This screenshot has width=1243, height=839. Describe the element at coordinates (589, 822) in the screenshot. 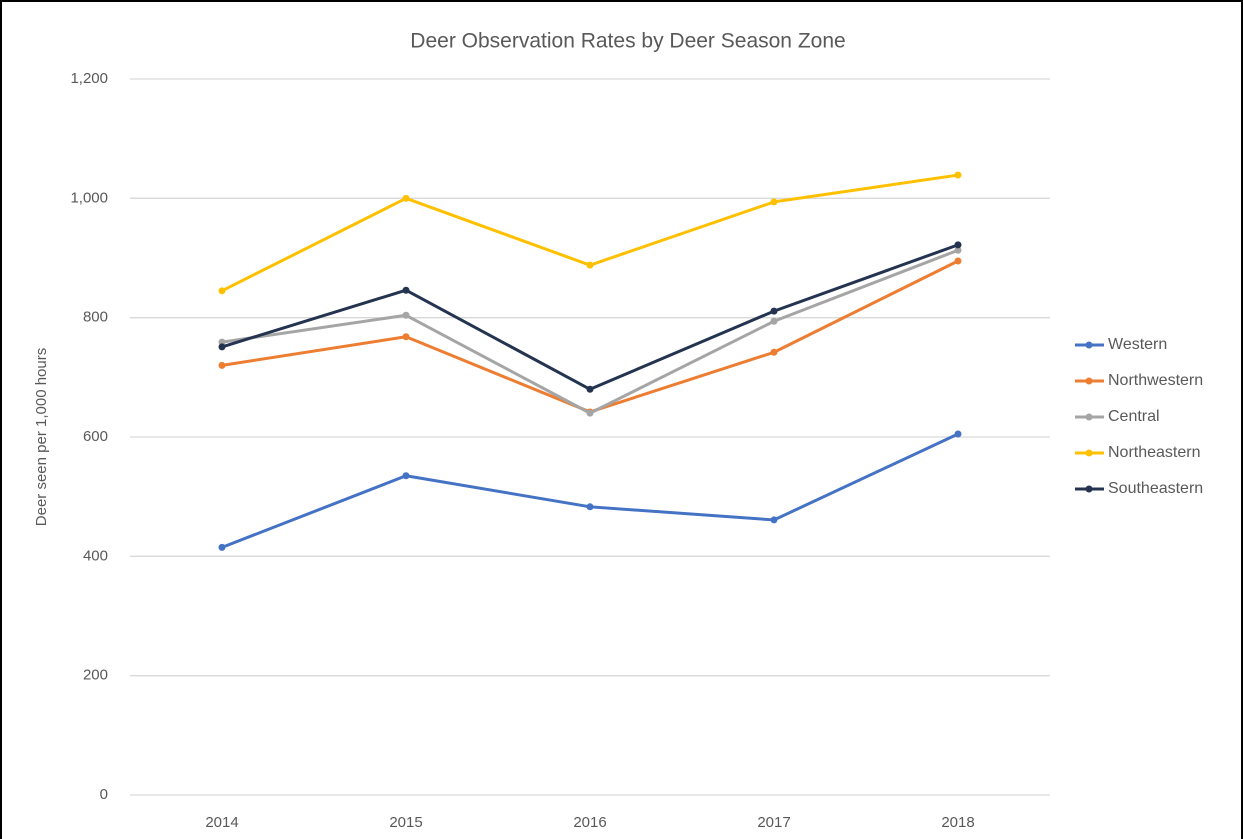

I see `x-tick-label: 2016` at that location.